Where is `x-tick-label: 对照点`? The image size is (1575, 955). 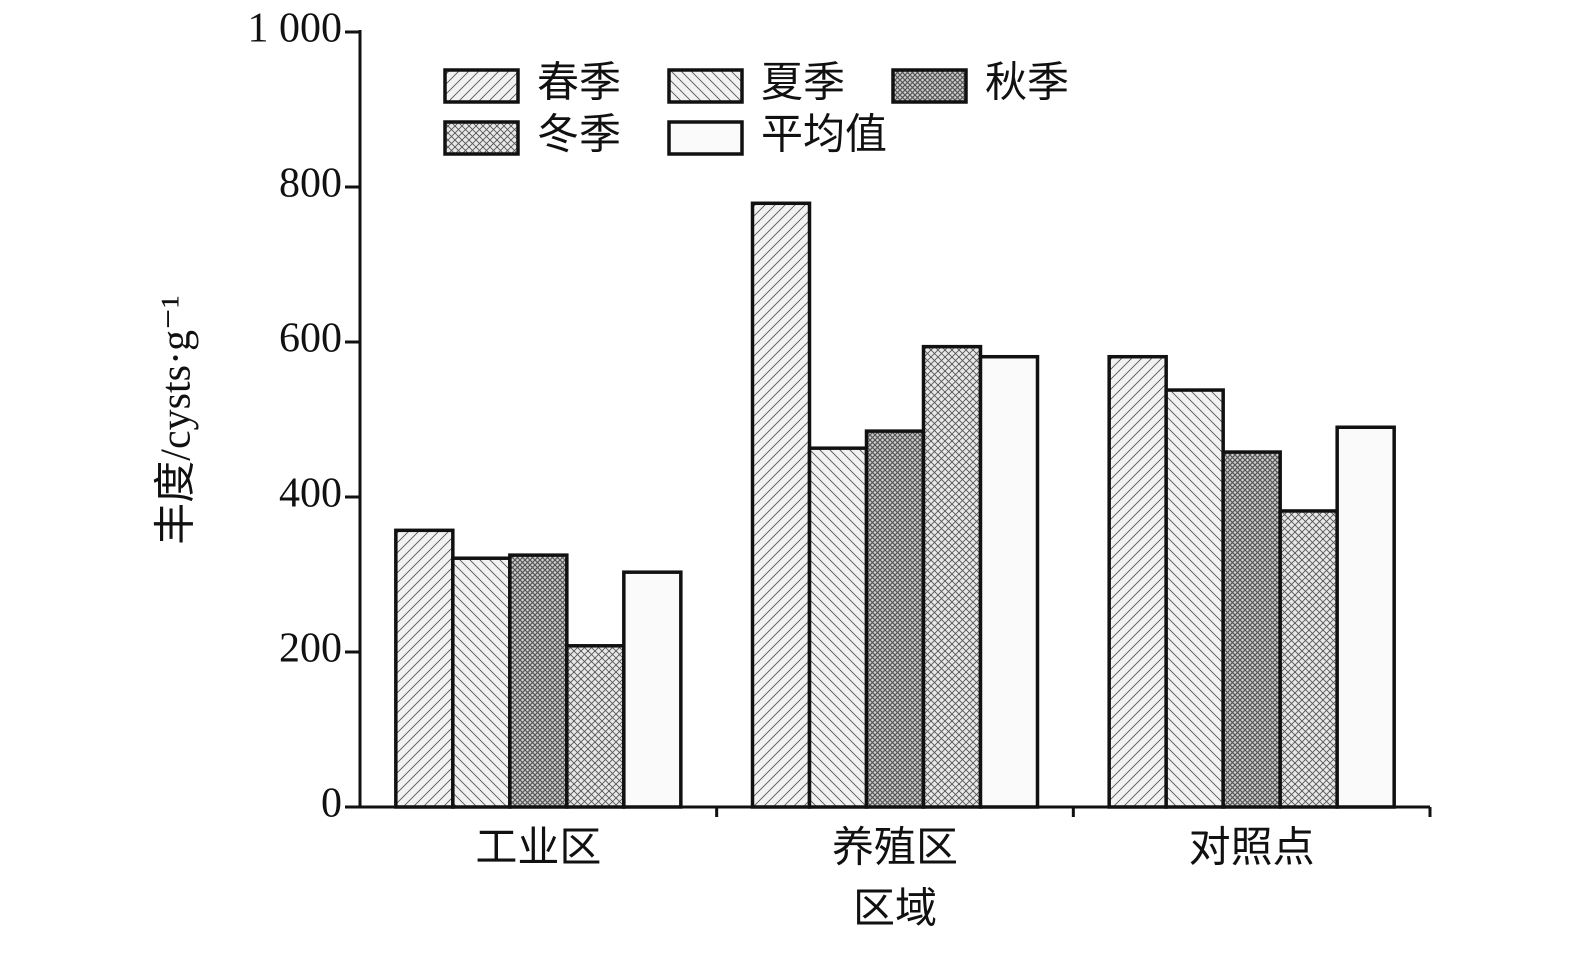
x-tick-label: 对照点 is located at coordinates (1252, 849).